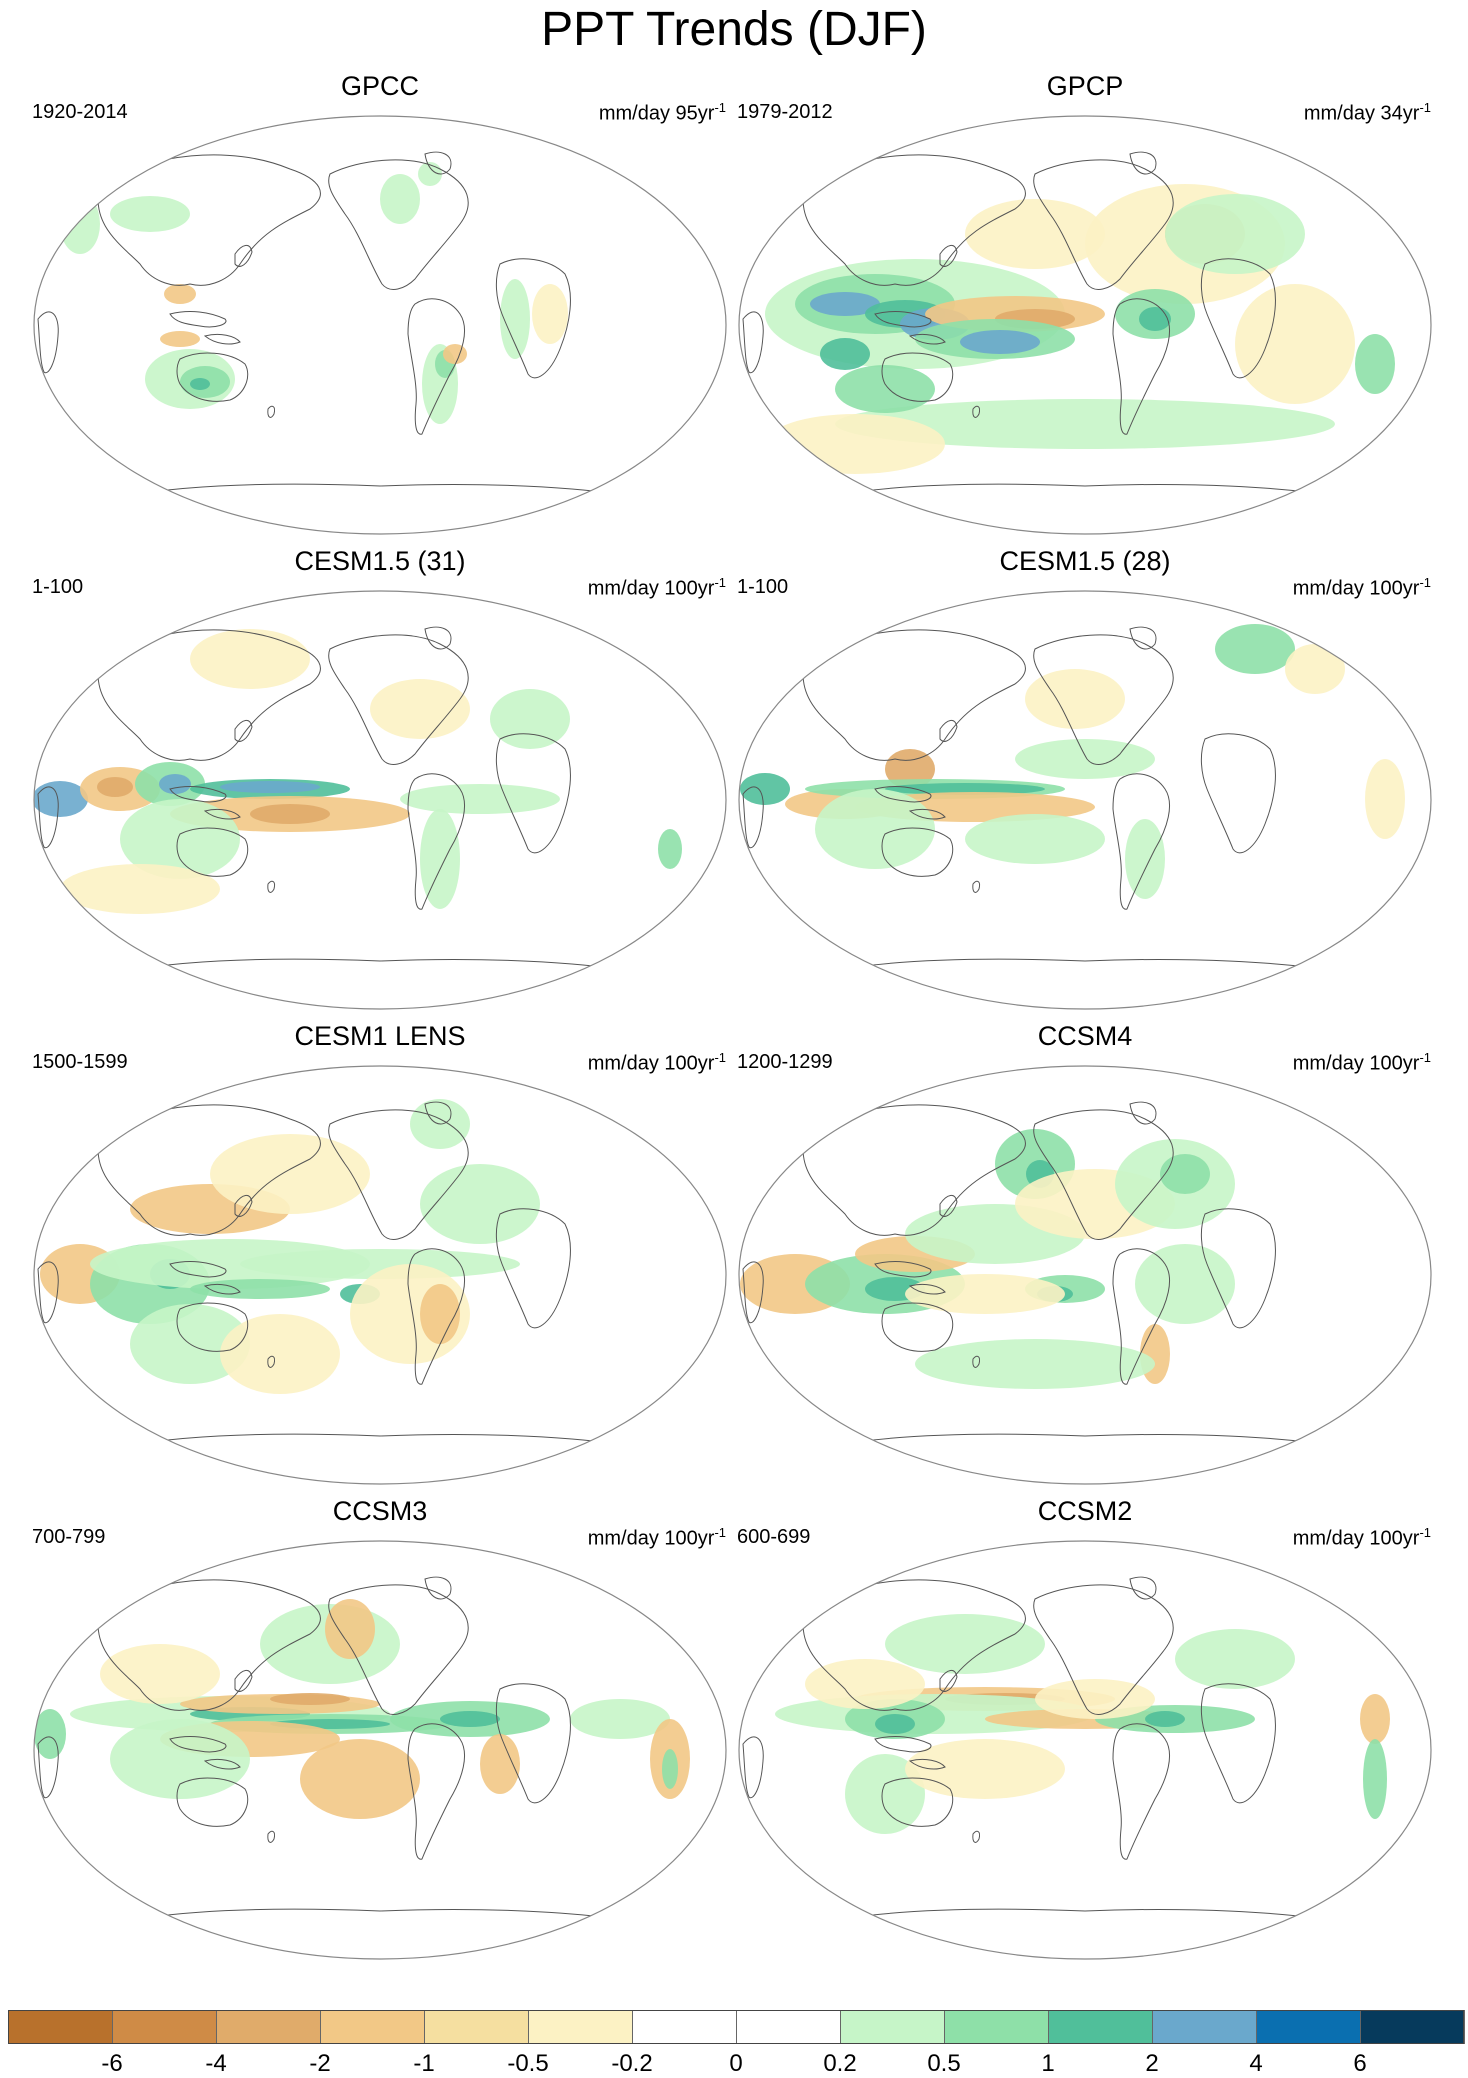 The image size is (1468, 2078). I want to click on panel-title: CCSM3, so click(380, 1511).